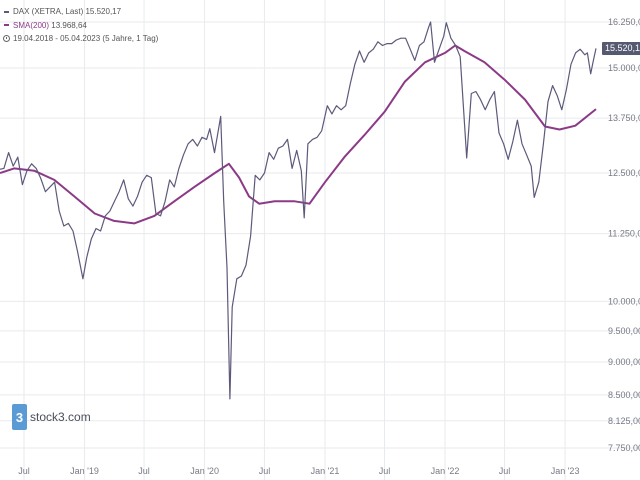 Image resolution: width=640 pixels, height=480 pixels. What do you see at coordinates (624, 395) in the screenshot?
I see `y-tick-label: 8.500,00` at bounding box center [624, 395].